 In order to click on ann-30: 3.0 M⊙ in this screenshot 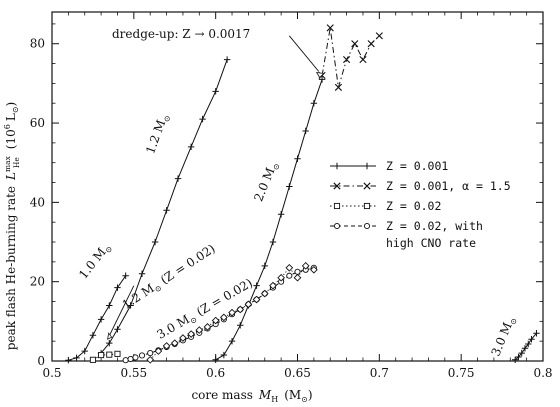, I will do `click(504, 336)`.